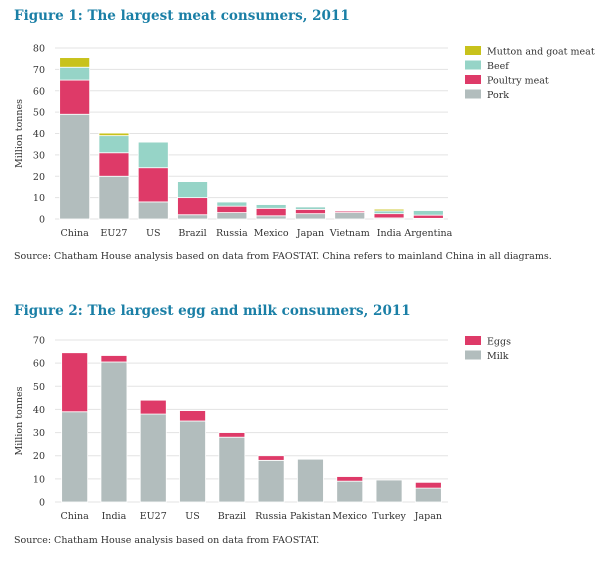  What do you see at coordinates (498, 95) in the screenshot?
I see `legend-label: Pork` at bounding box center [498, 95].